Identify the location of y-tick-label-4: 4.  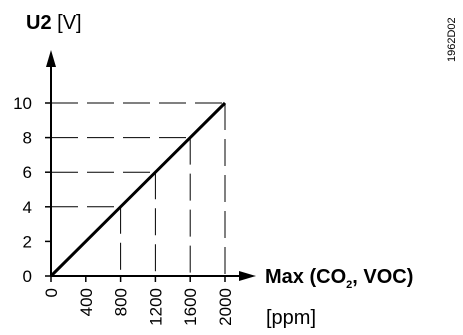
(27, 207).